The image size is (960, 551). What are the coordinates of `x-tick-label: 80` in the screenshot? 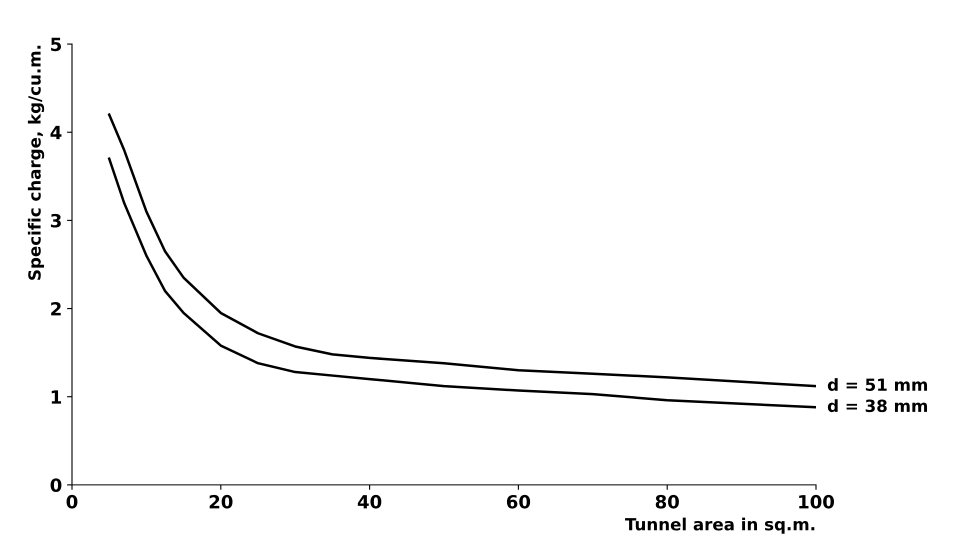 It's located at (667, 501).